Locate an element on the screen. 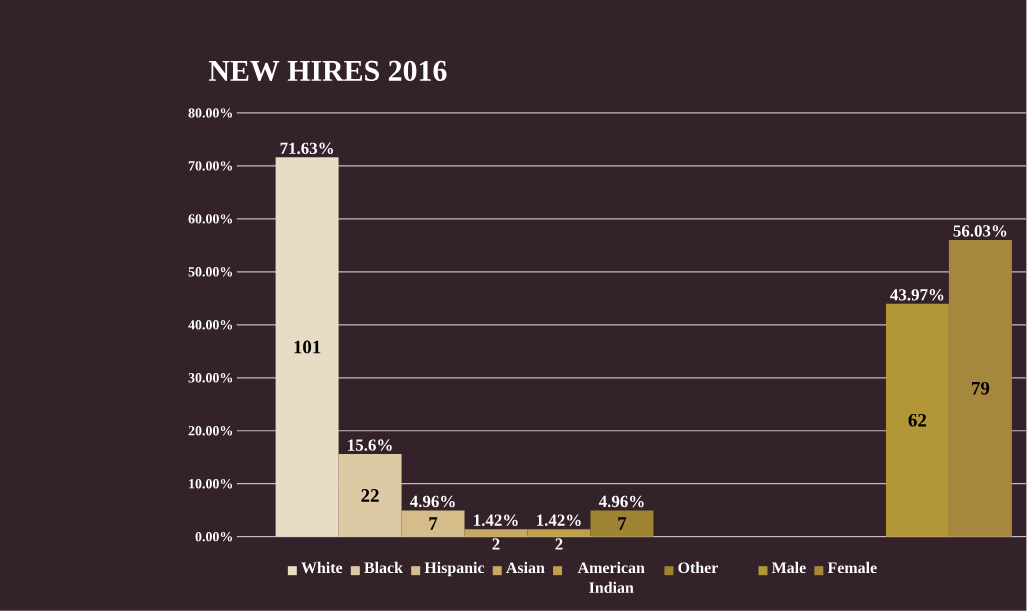 This screenshot has height=611, width=1027. y-tick-label: 10.00% is located at coordinates (211, 484).